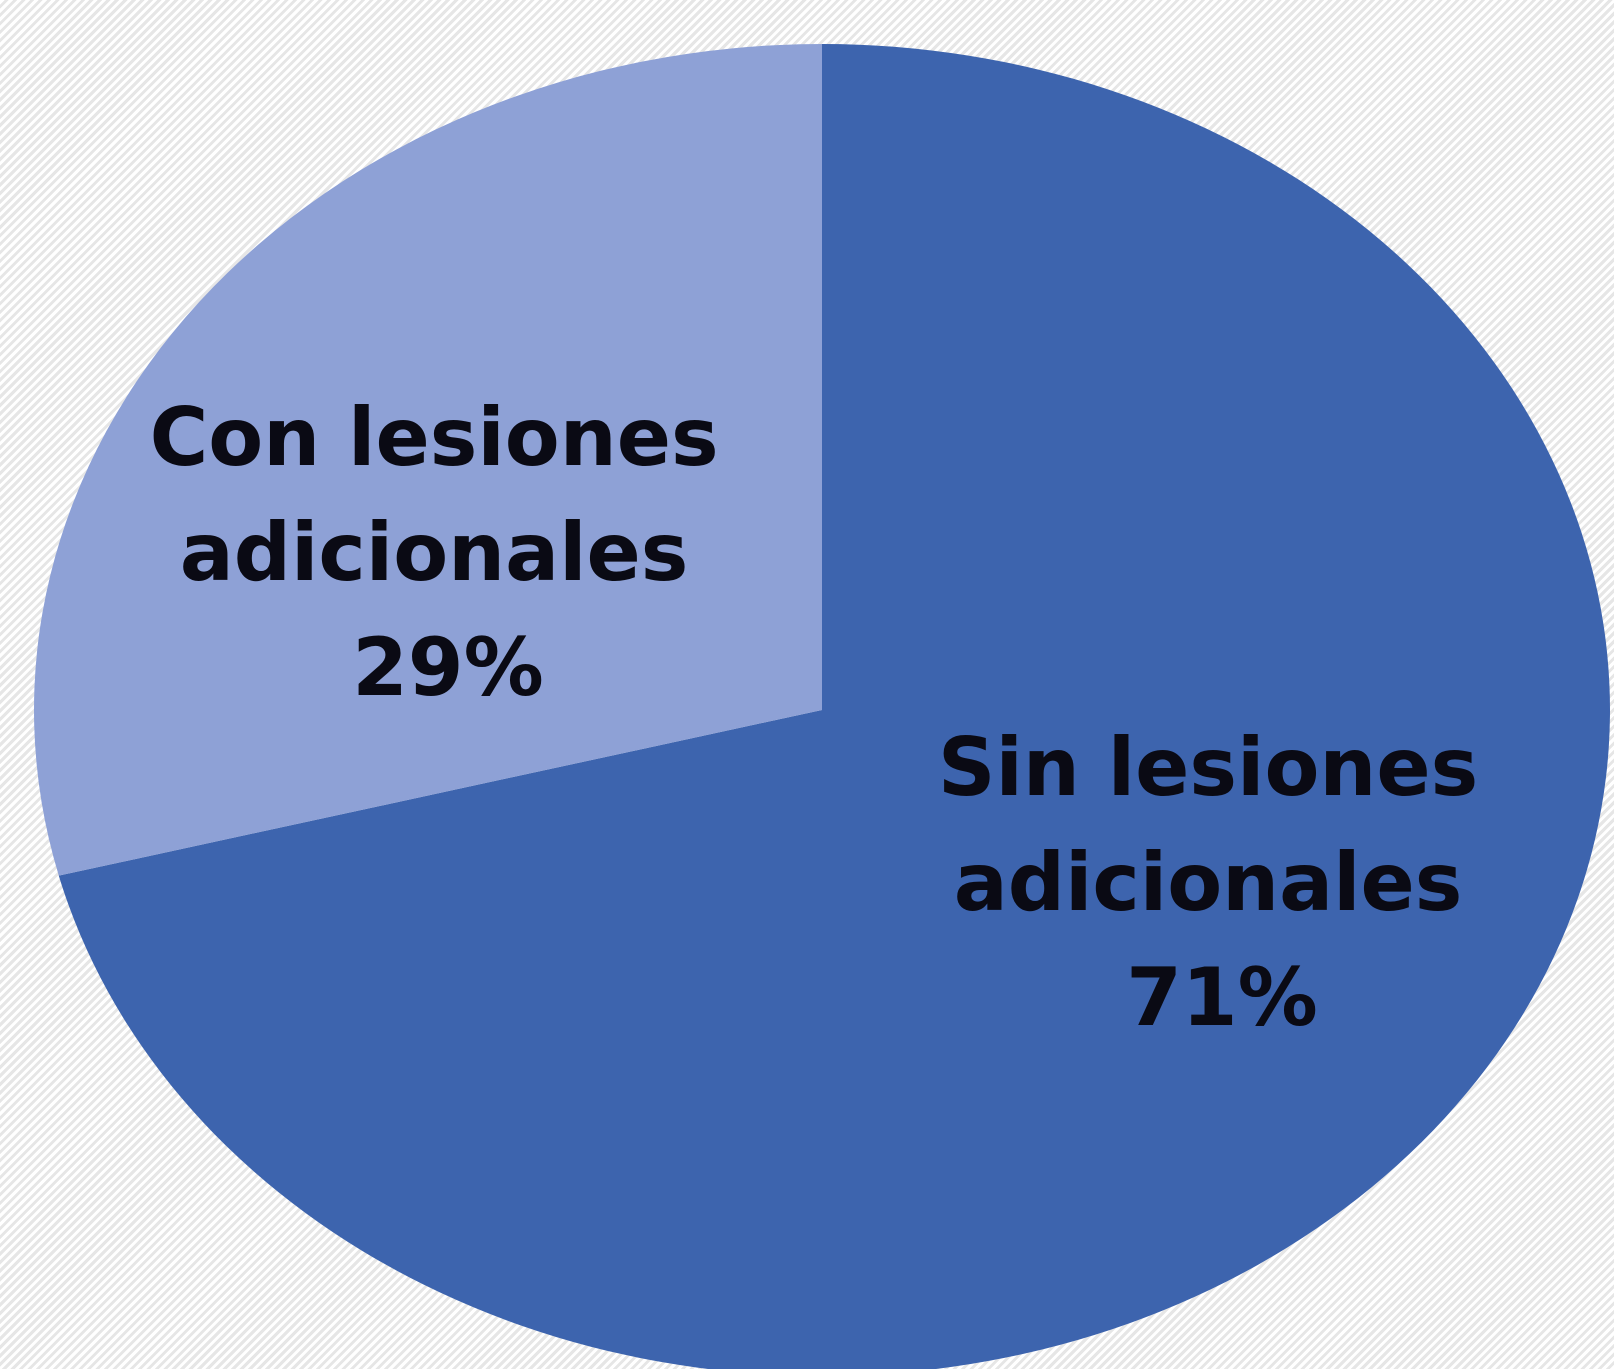 The width and height of the screenshot is (1614, 1369). What do you see at coordinates (434, 437) in the screenshot?
I see `slice-label-con-lesiones-line-1: Con lesiones` at bounding box center [434, 437].